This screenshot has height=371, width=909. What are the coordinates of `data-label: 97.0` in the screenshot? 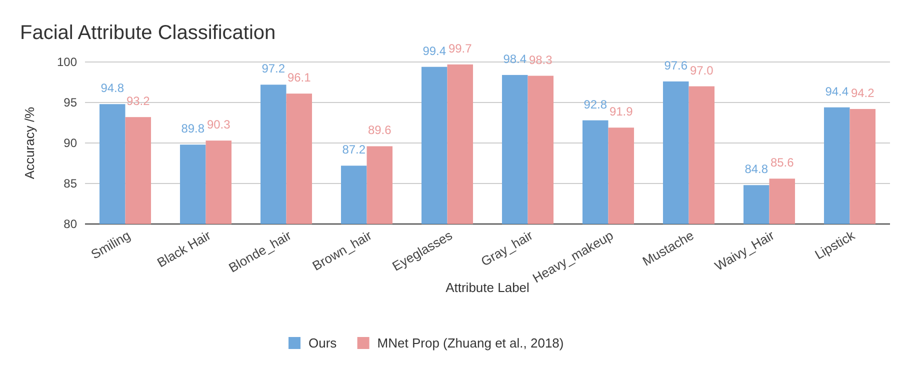 It's located at (702, 70).